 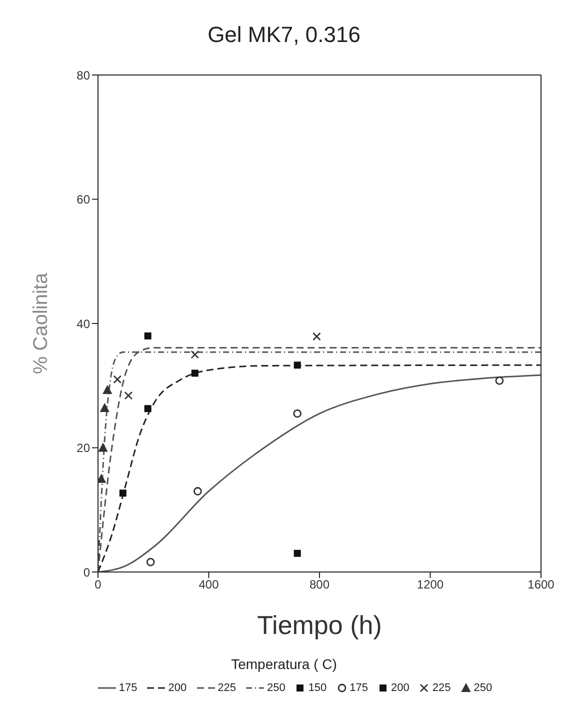 What do you see at coordinates (319, 625) in the screenshot?
I see `x-axis-title: Tiempo (h)` at bounding box center [319, 625].